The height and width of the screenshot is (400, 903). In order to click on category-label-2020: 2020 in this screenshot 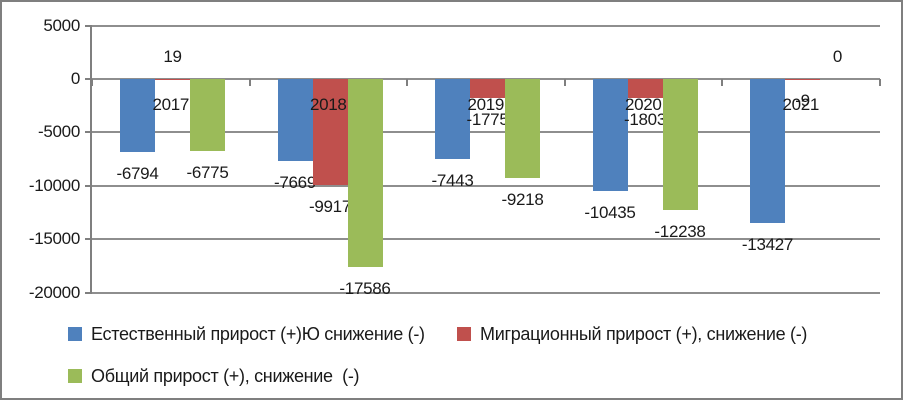, I will do `click(643, 104)`.